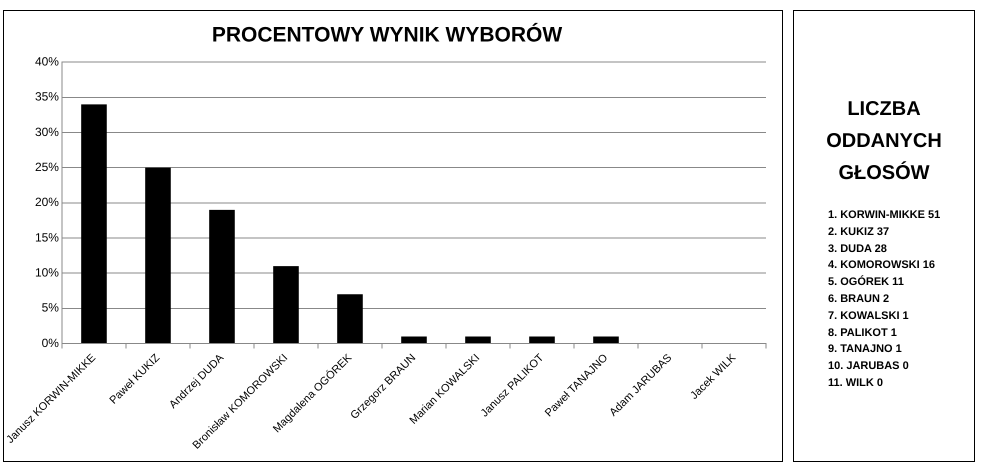 The width and height of the screenshot is (985, 472). Describe the element at coordinates (885, 215) in the screenshot. I see `text: 1. KORWIN-MIKKE 51` at that location.